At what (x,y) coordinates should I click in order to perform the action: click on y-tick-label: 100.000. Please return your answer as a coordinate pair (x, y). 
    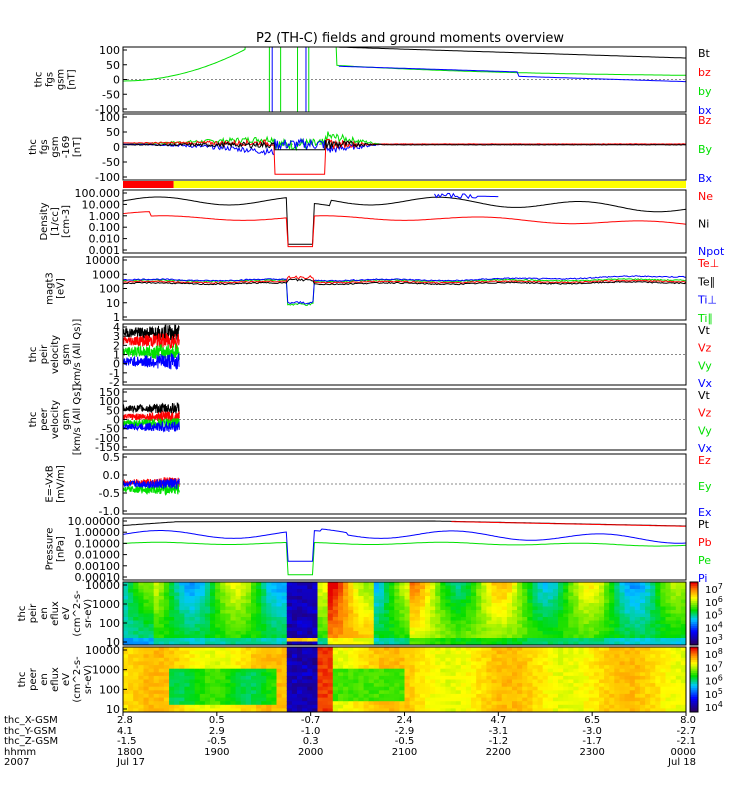
    Looking at the image, I should click on (98, 193).